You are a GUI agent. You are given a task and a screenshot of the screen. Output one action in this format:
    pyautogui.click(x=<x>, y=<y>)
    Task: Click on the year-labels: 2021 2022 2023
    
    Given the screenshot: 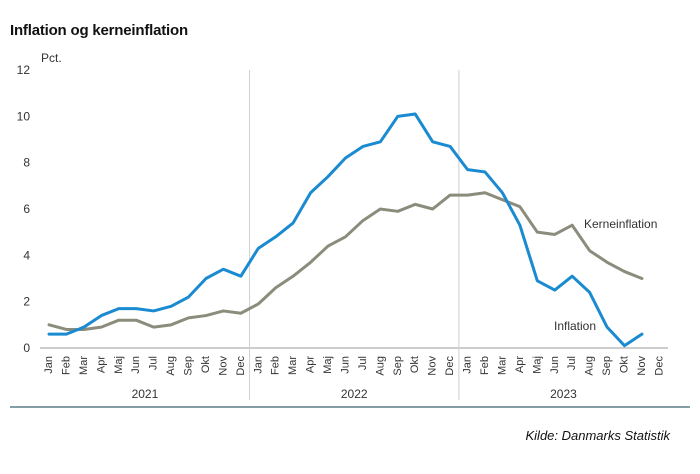 What is the action you would take?
    pyautogui.click(x=355, y=394)
    